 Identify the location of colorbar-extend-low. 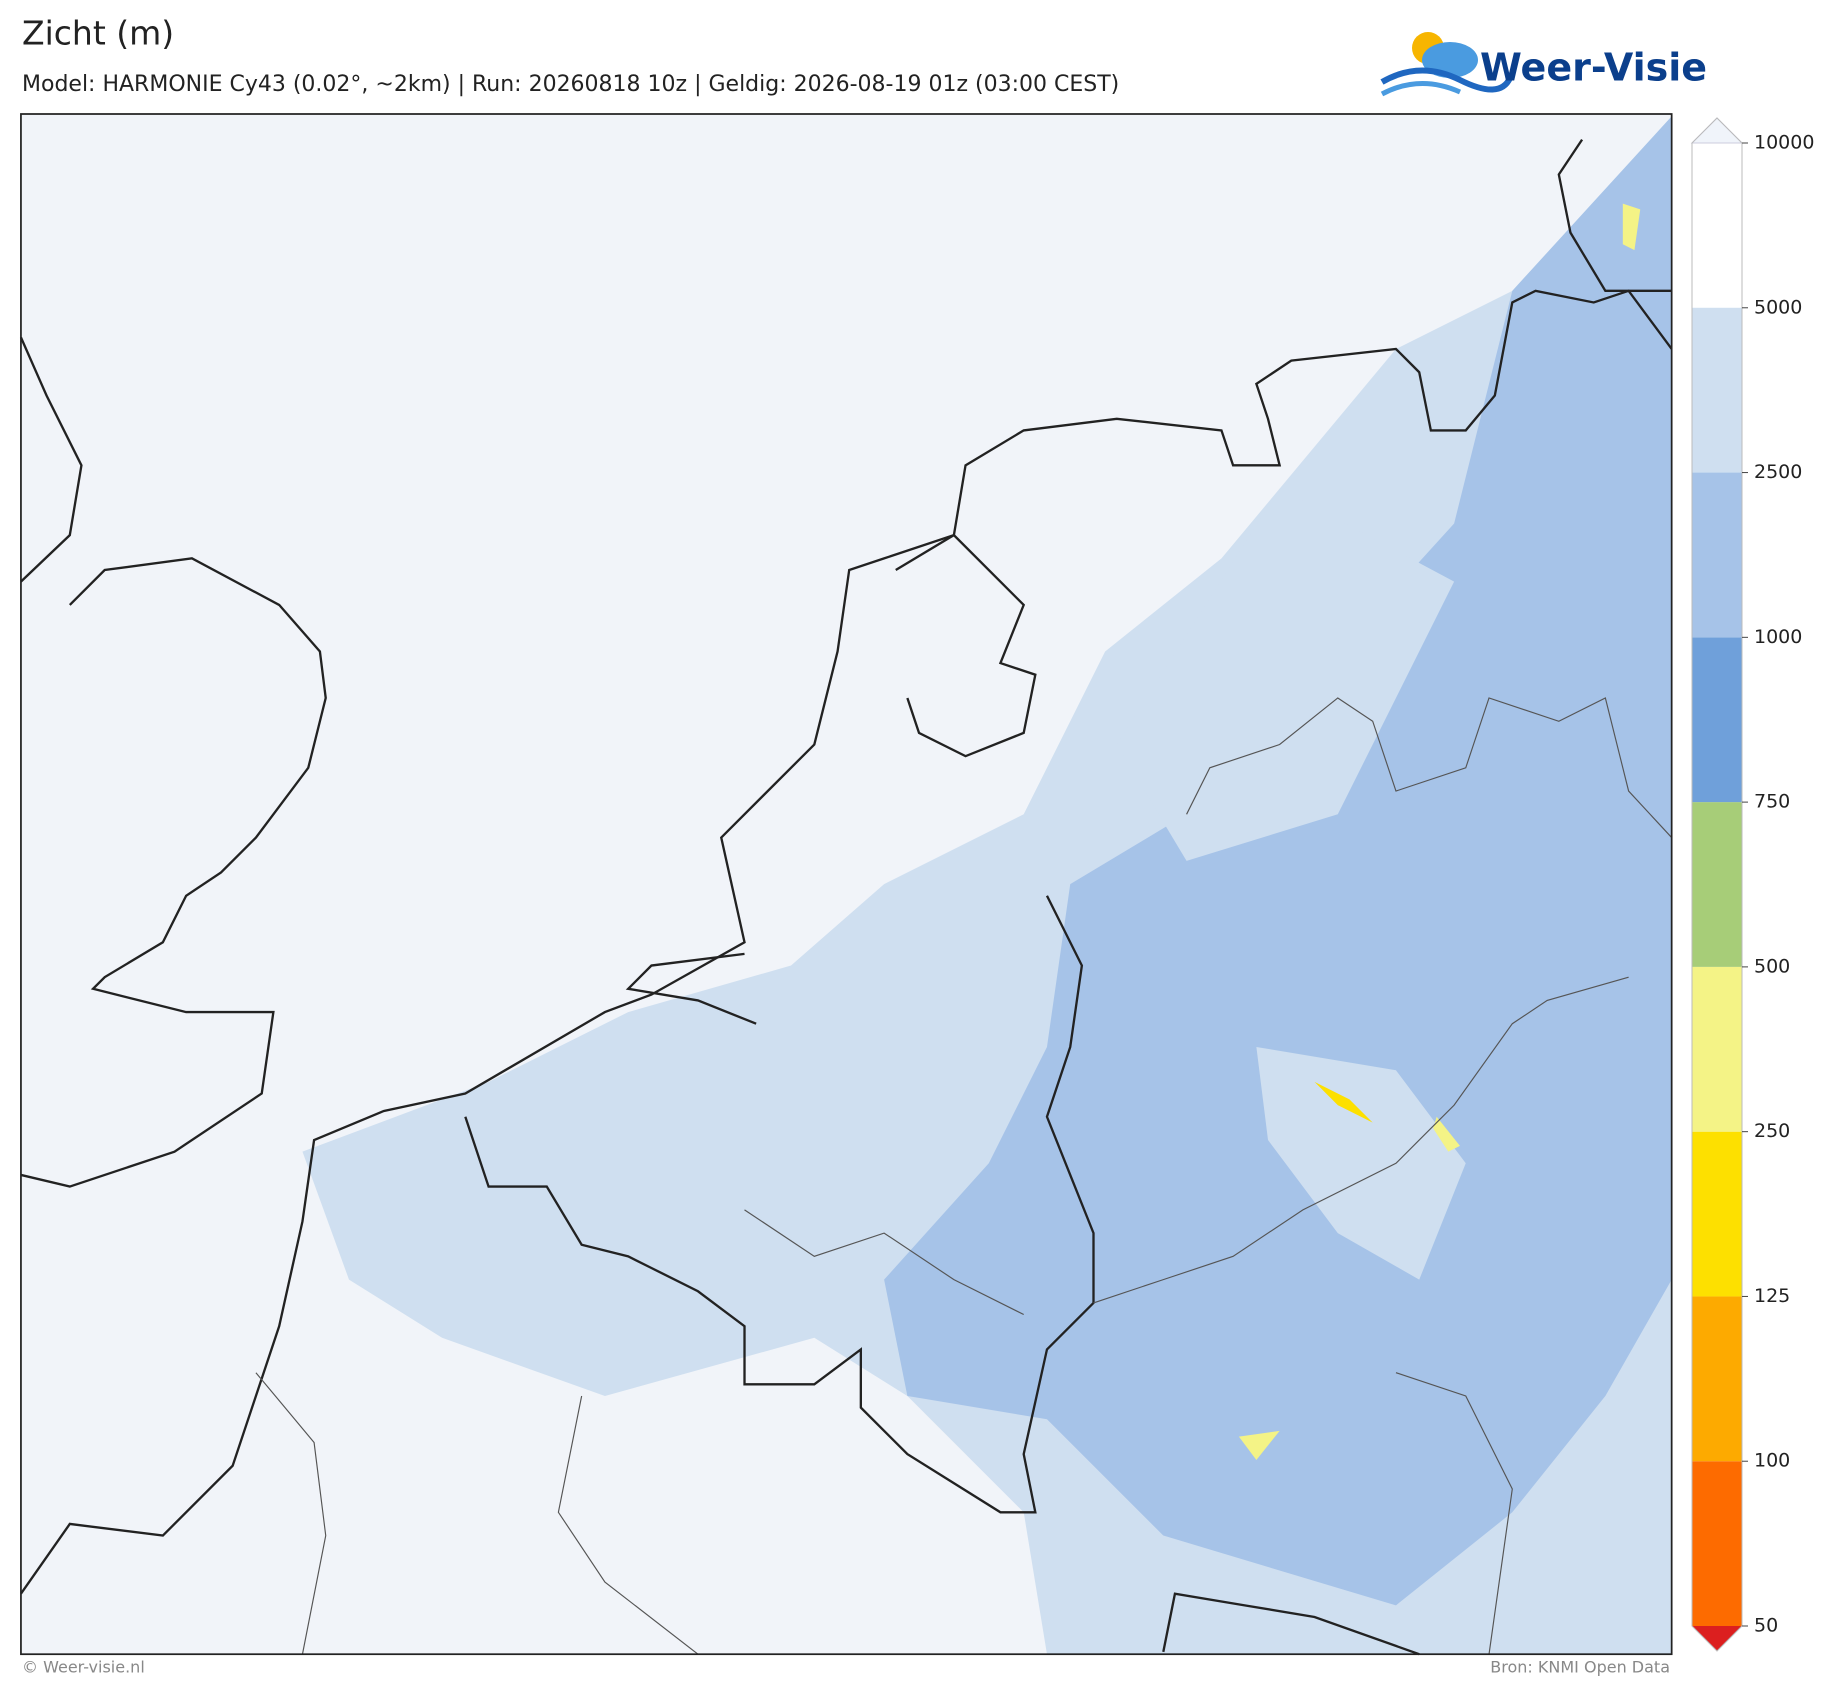
(1717, 1638).